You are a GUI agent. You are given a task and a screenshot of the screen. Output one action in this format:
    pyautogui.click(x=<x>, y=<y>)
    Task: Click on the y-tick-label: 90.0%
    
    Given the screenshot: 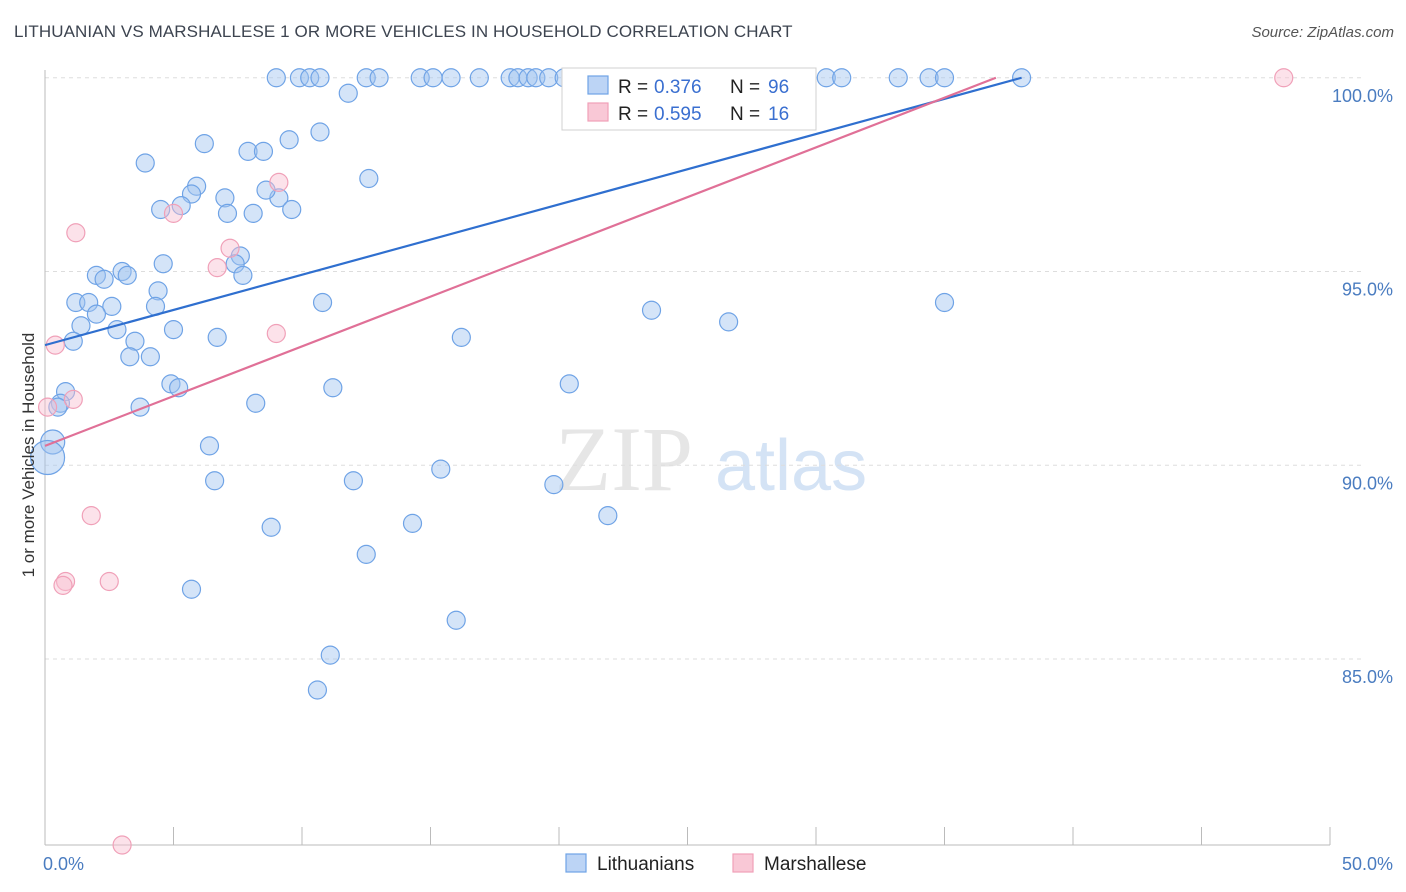 What is the action you would take?
    pyautogui.click(x=1367, y=483)
    